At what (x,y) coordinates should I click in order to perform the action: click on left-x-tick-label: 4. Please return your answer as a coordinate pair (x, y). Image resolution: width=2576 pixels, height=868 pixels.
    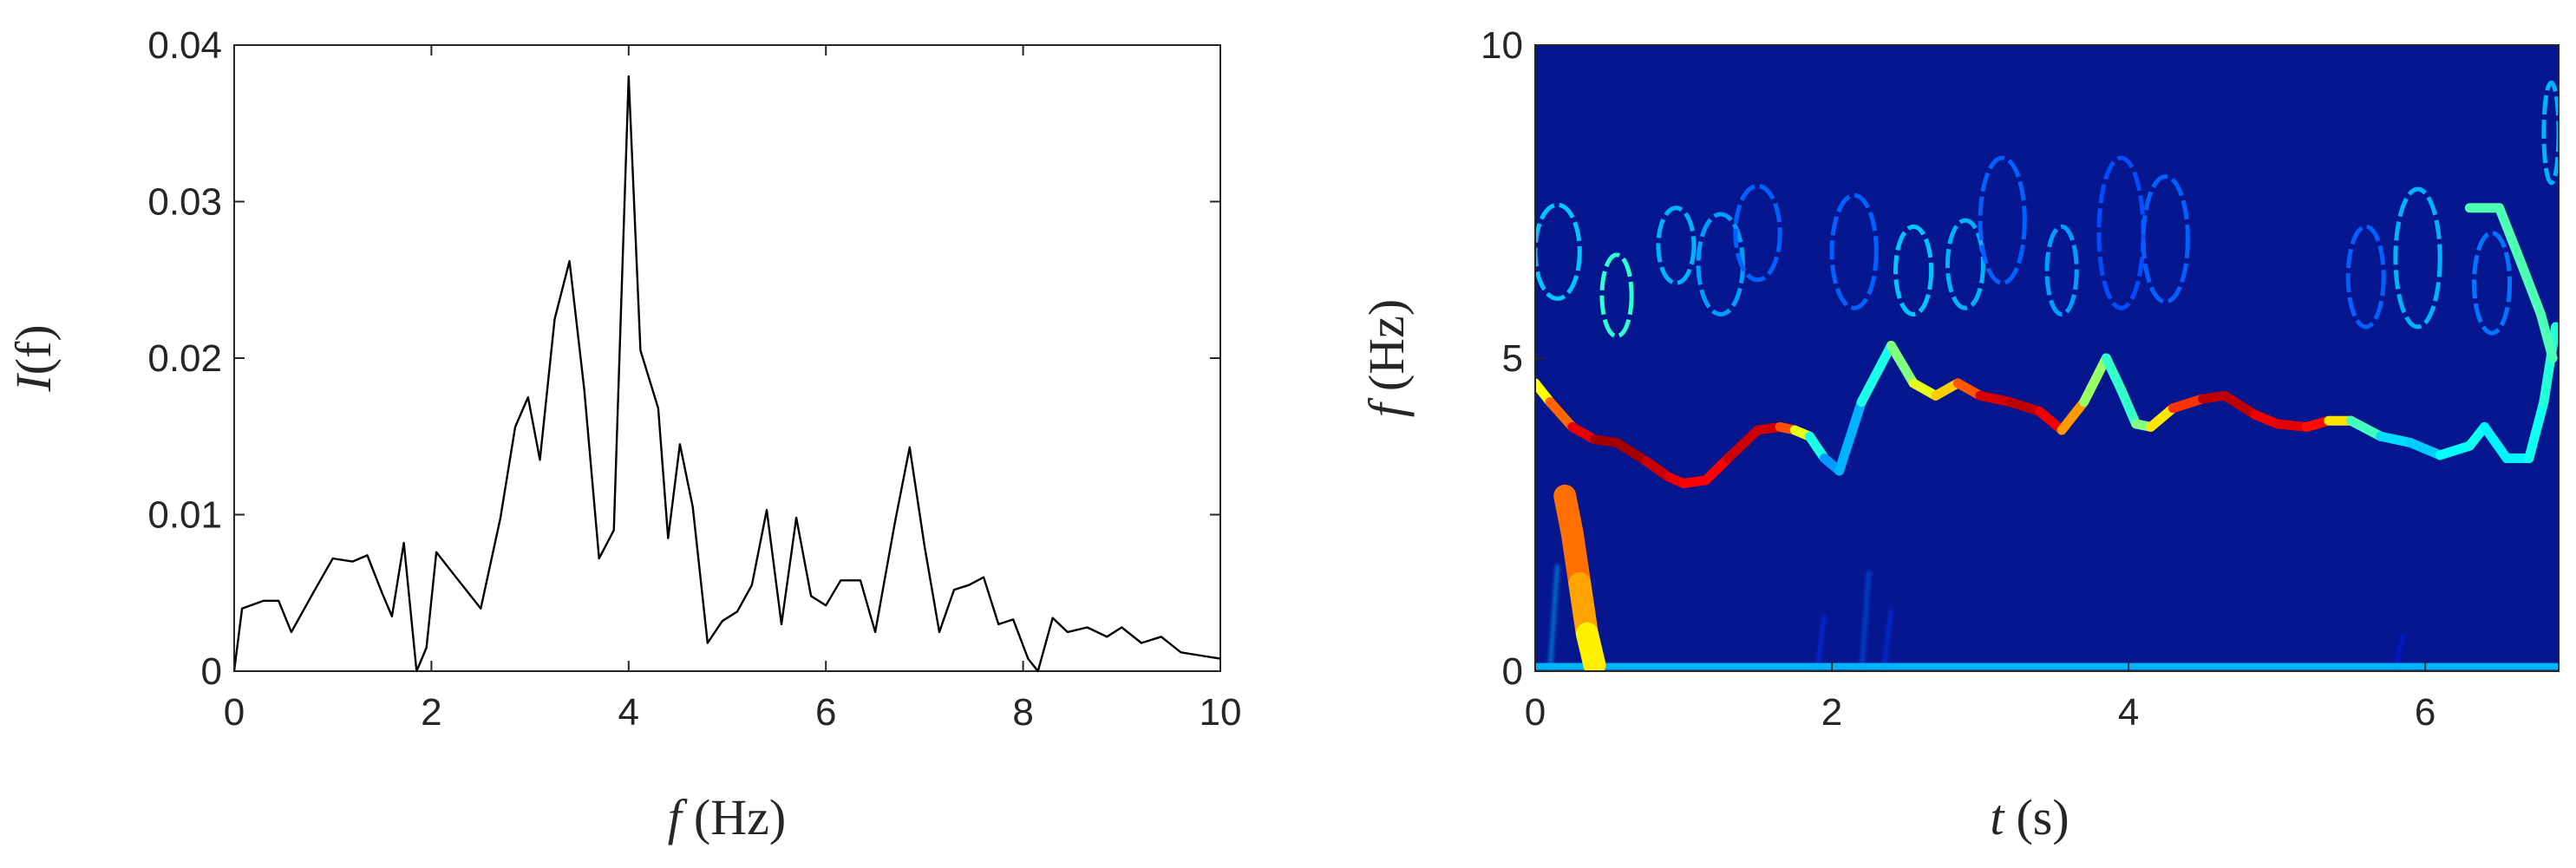
    Looking at the image, I should click on (628, 712).